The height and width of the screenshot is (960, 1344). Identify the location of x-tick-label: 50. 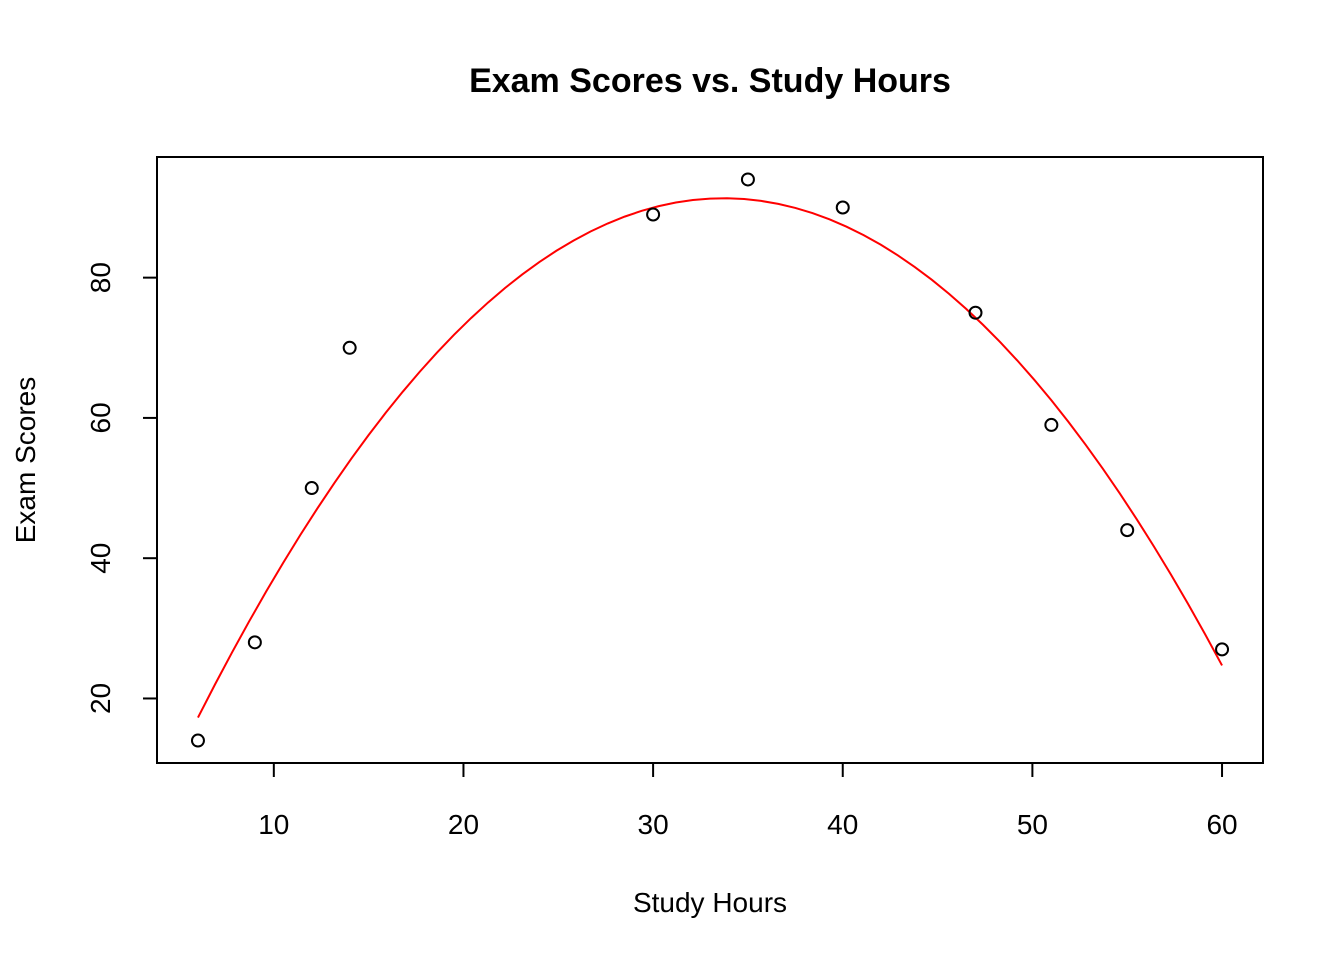
(1032, 824).